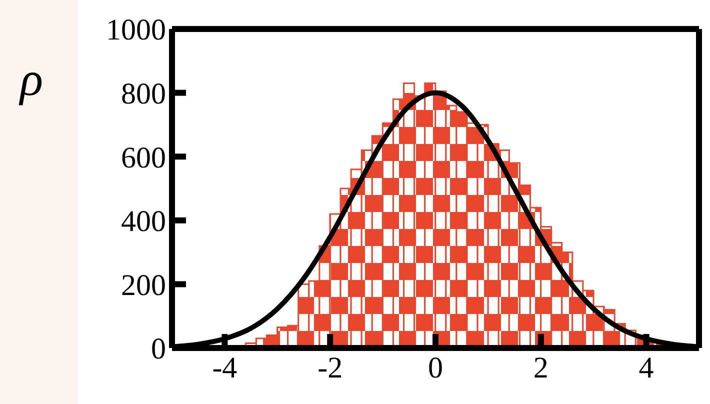  Describe the element at coordinates (330, 367) in the screenshot. I see `x-tick-label: -2` at that location.